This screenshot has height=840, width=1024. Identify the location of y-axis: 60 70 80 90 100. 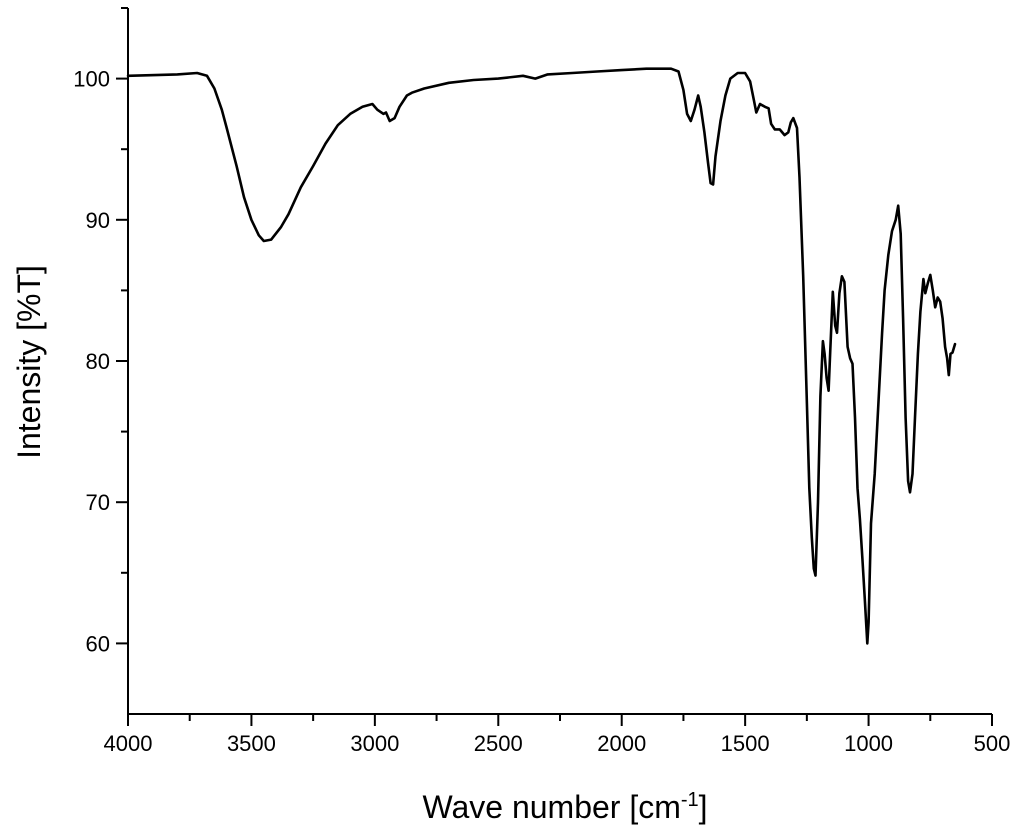
(101, 360).